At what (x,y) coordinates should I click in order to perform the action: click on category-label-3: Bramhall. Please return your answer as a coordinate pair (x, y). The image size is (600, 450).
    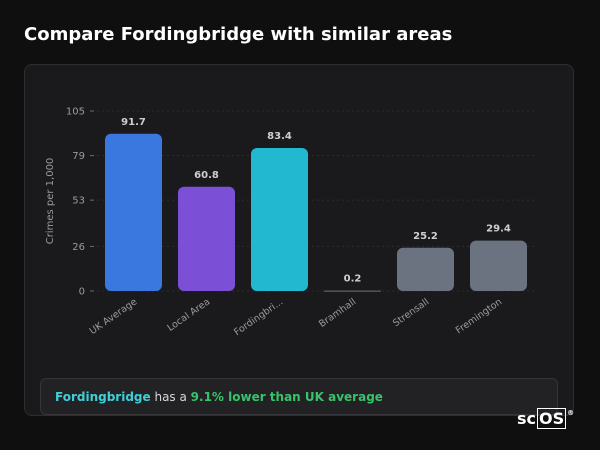
    Looking at the image, I should click on (337, 312).